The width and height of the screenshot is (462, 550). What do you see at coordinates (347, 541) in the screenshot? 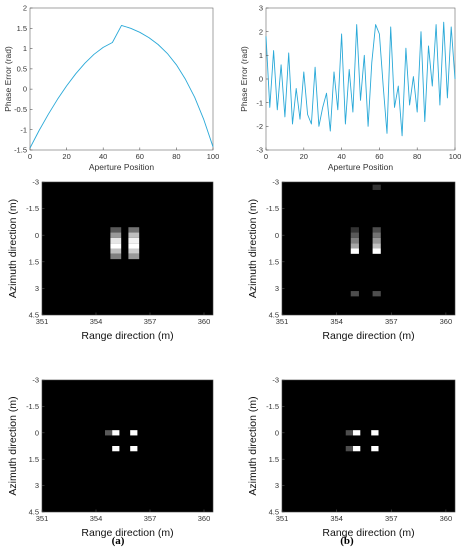
I see `caption-b: (b)` at bounding box center [347, 541].